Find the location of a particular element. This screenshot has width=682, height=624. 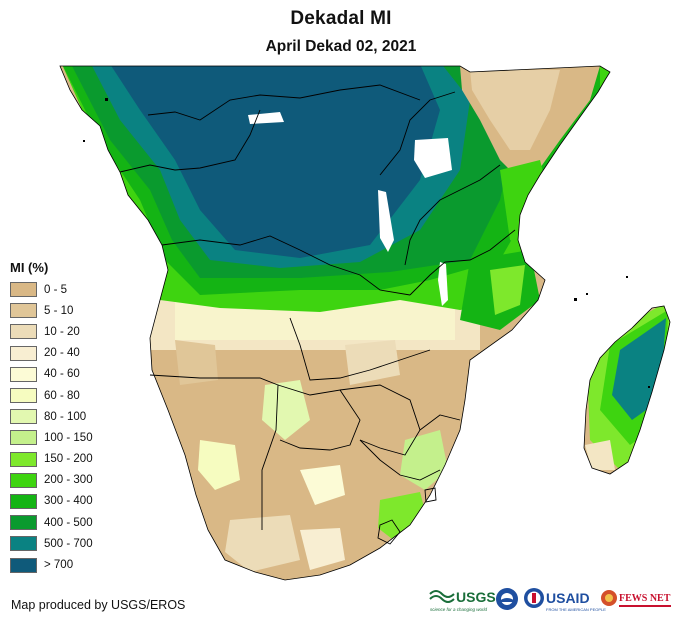

legend-item: > 700 is located at coordinates (51, 564).